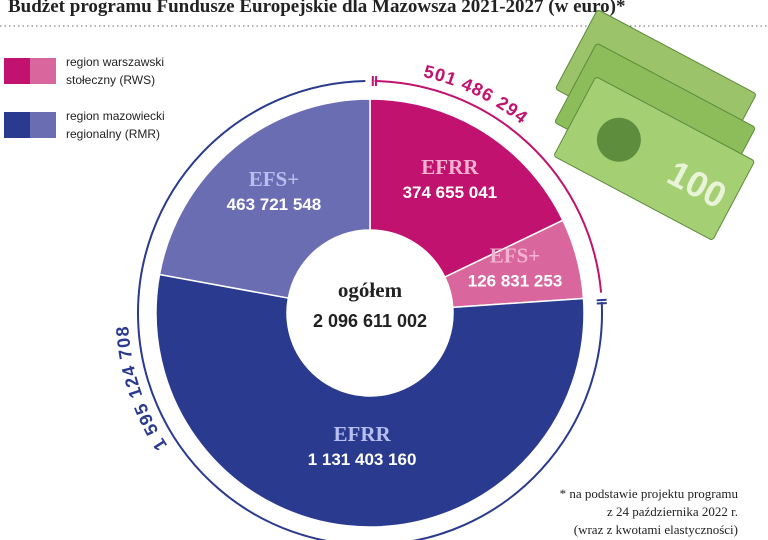 The width and height of the screenshot is (768, 540). Describe the element at coordinates (649, 493) in the screenshot. I see `footnote: * na podstawie projektu programu` at that location.